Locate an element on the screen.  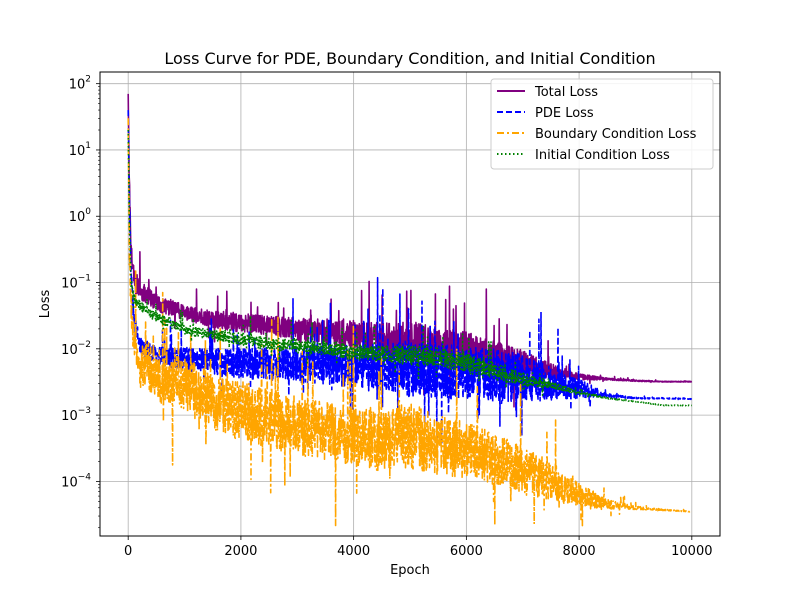
legend-label: PDE Loss is located at coordinates (564, 113).